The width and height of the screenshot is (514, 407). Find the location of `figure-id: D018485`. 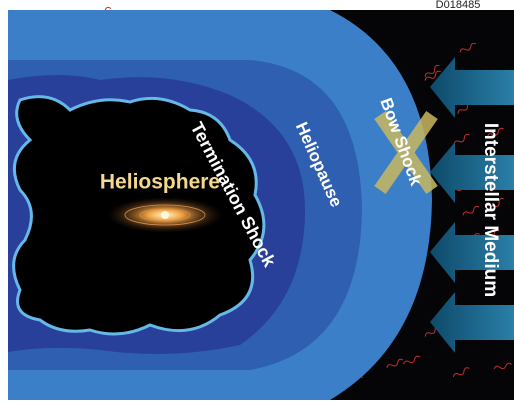

figure-id: D018485 is located at coordinates (458, 5).